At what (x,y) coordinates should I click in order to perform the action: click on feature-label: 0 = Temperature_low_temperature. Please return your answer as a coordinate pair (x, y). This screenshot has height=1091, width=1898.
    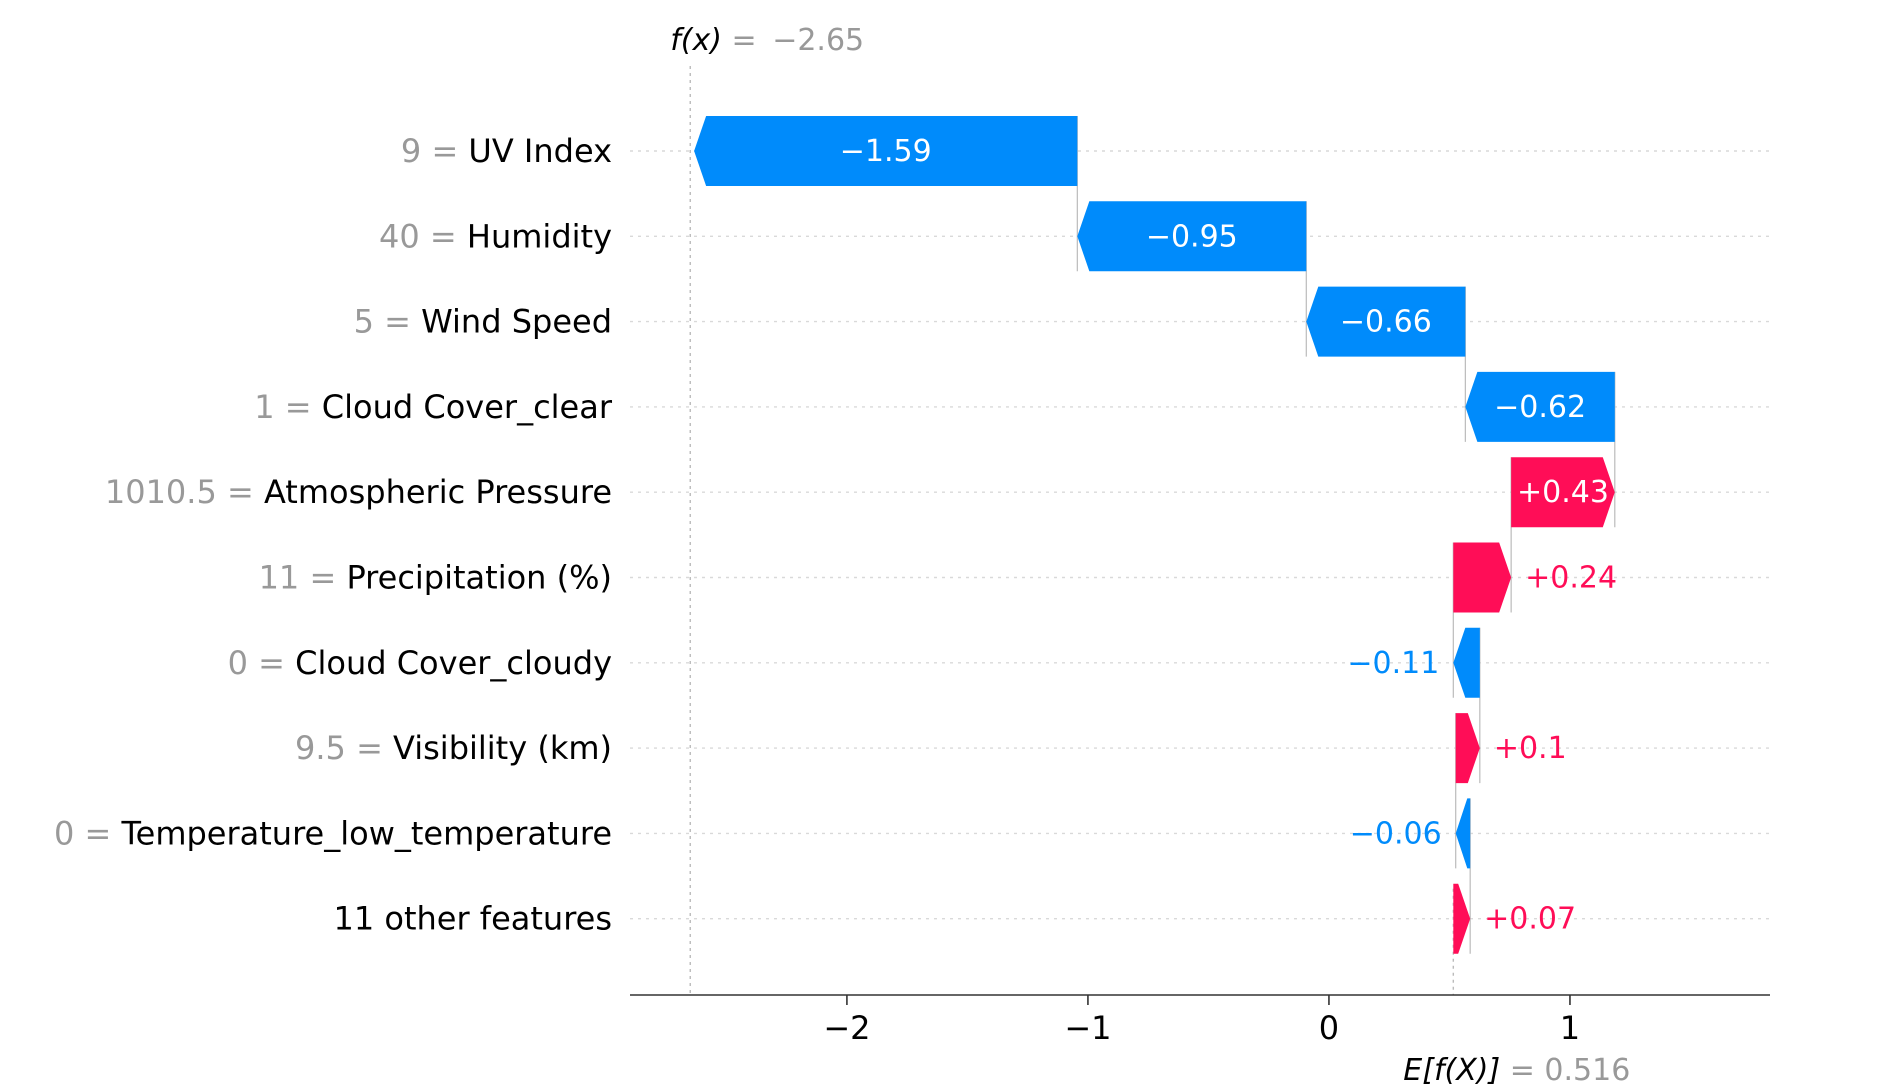
    Looking at the image, I should click on (333, 833).